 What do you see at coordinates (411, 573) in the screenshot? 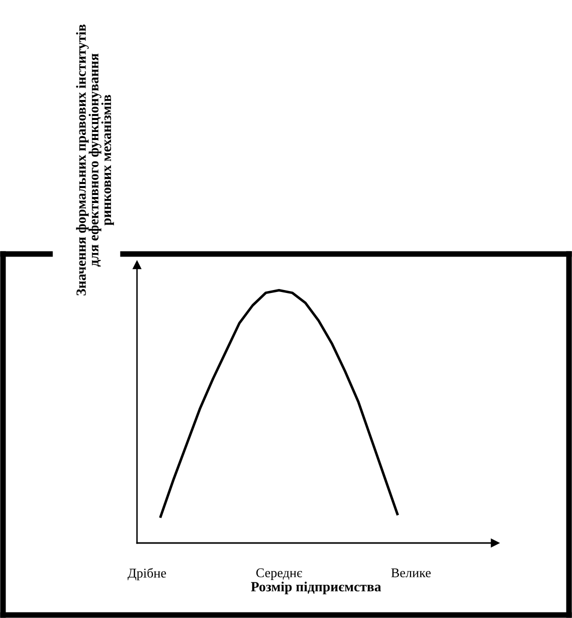
I see `x-tick-label: Велике` at bounding box center [411, 573].